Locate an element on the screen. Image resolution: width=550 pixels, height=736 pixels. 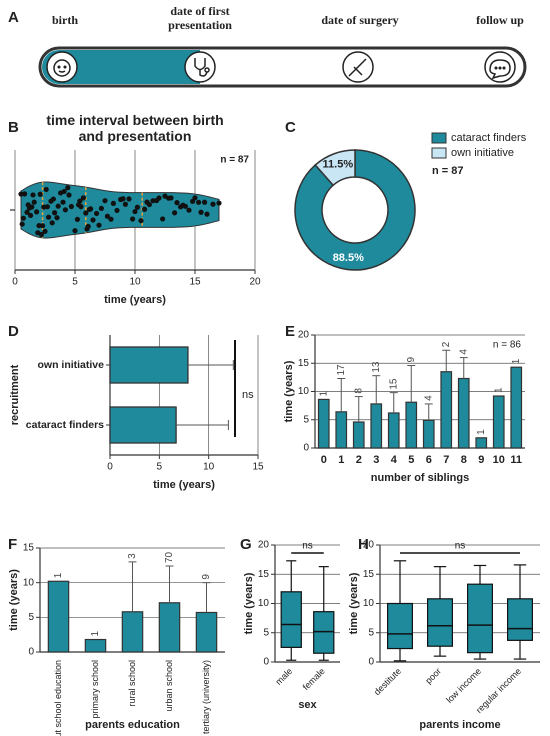
x-tick-label: 8 is located at coordinates (464, 460).